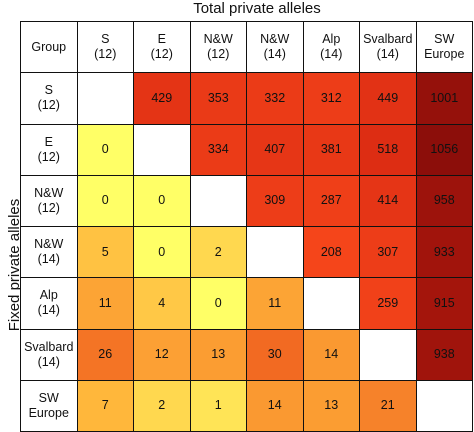 Image resolution: width=474 pixels, height=432 pixels. I want to click on column-header: SW Europe, so click(444, 48).